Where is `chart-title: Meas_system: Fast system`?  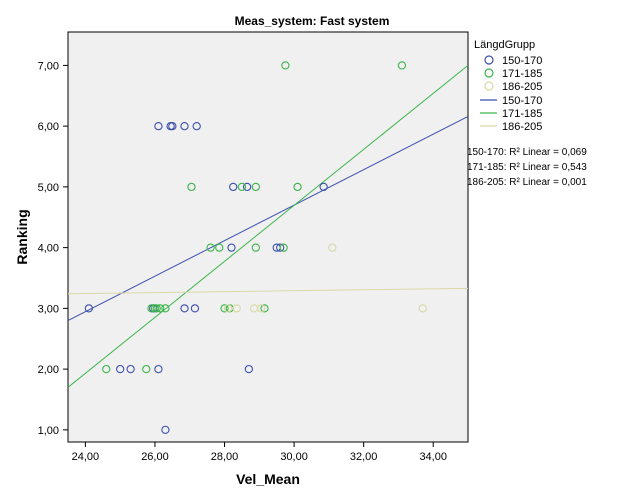
chart-title: Meas_system: Fast system is located at coordinates (312, 21).